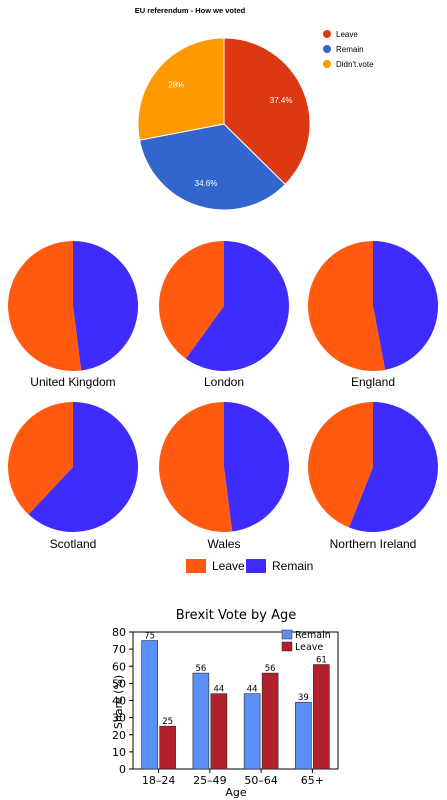  What do you see at coordinates (224, 544) in the screenshot?
I see `pie-label-wales: Wales` at bounding box center [224, 544].